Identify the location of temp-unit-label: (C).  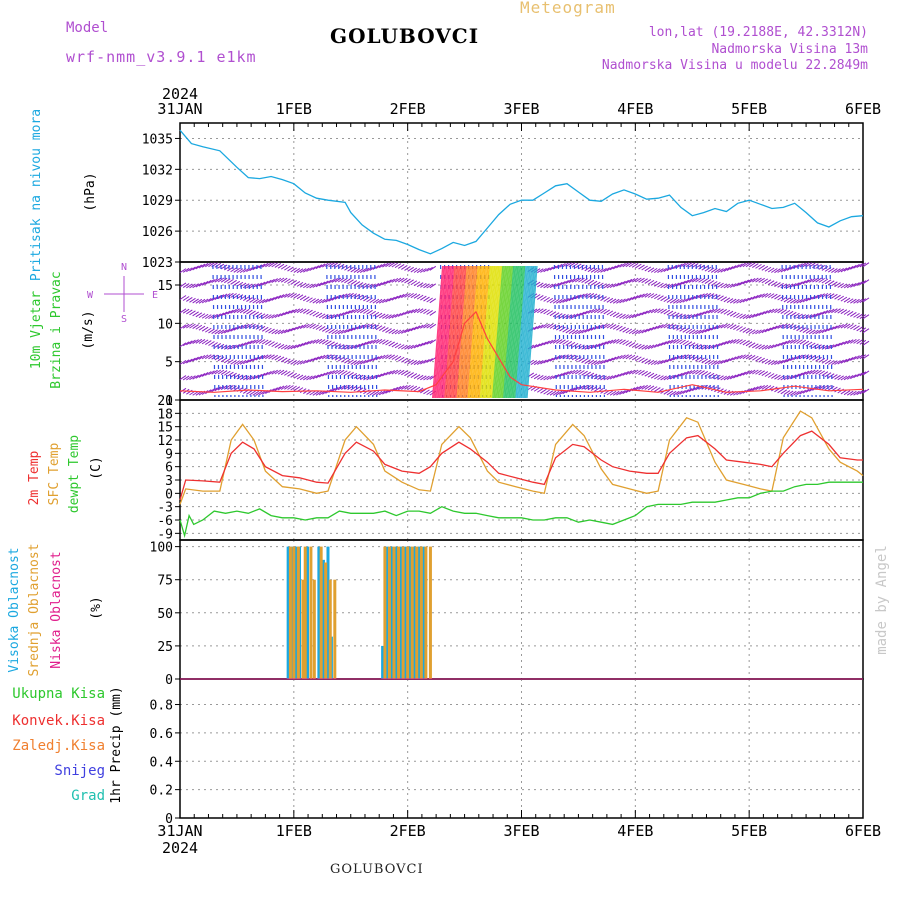
(96, 467).